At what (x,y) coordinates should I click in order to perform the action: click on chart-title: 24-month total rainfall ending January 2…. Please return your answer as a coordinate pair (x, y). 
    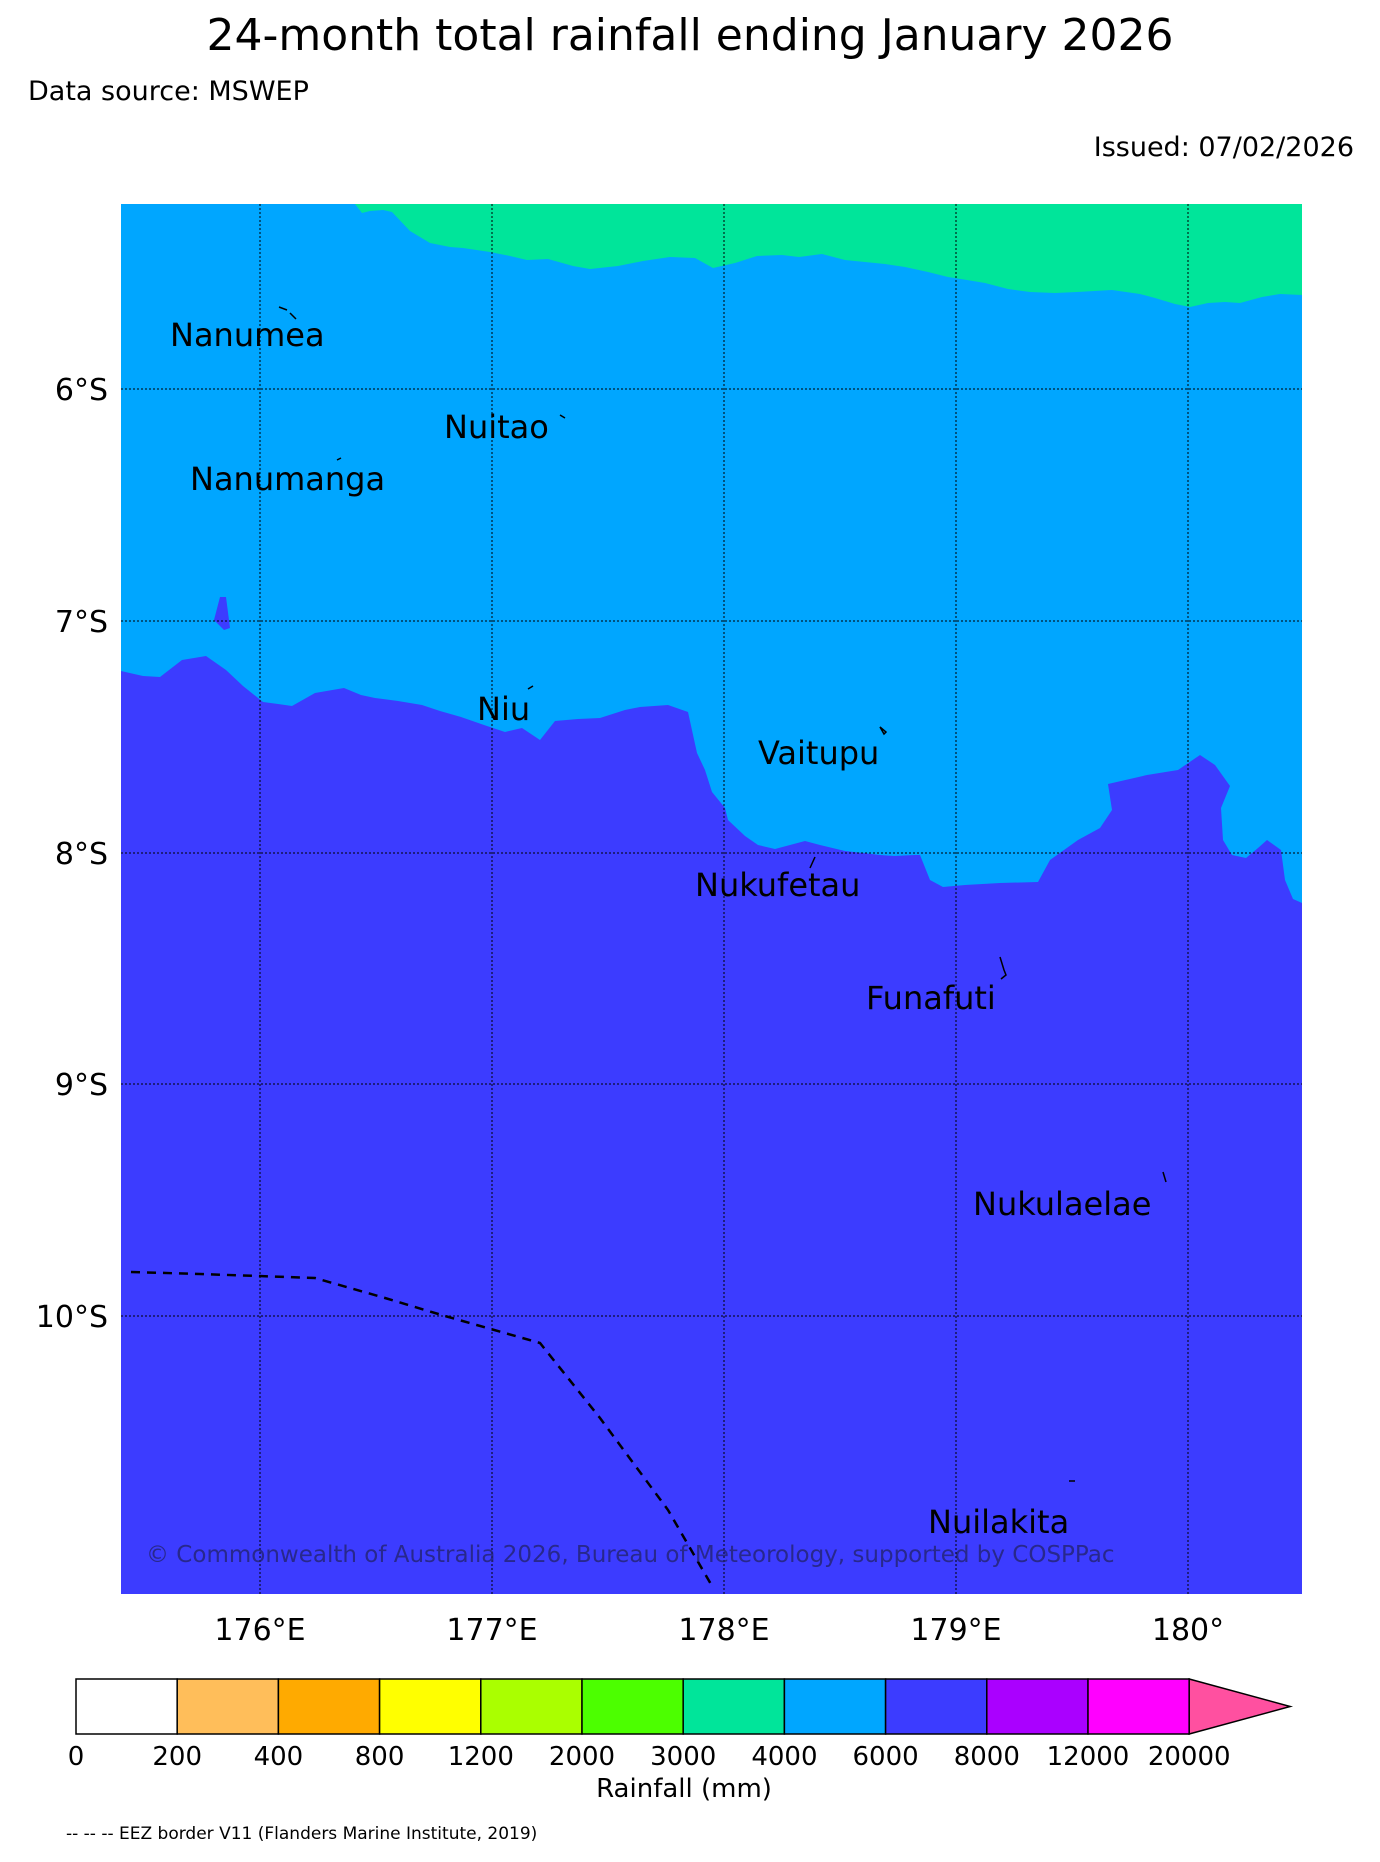
    Looking at the image, I should click on (690, 35).